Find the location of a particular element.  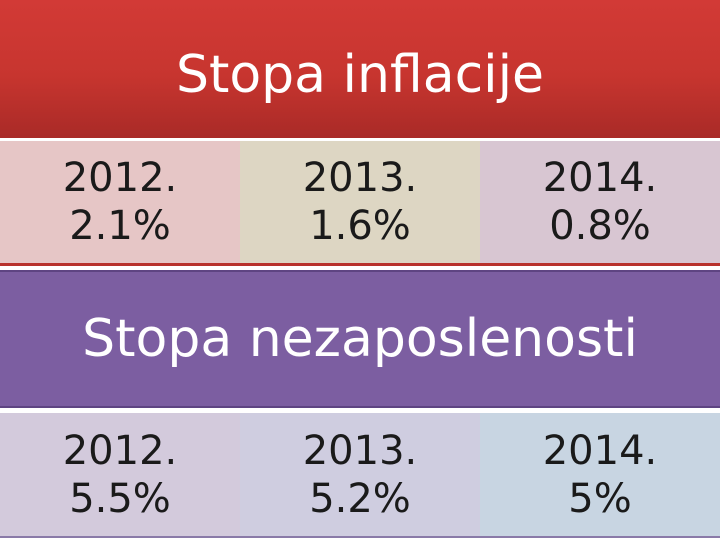

unemployment-cell-2013: 2013. 5.2% is located at coordinates (360, 474).